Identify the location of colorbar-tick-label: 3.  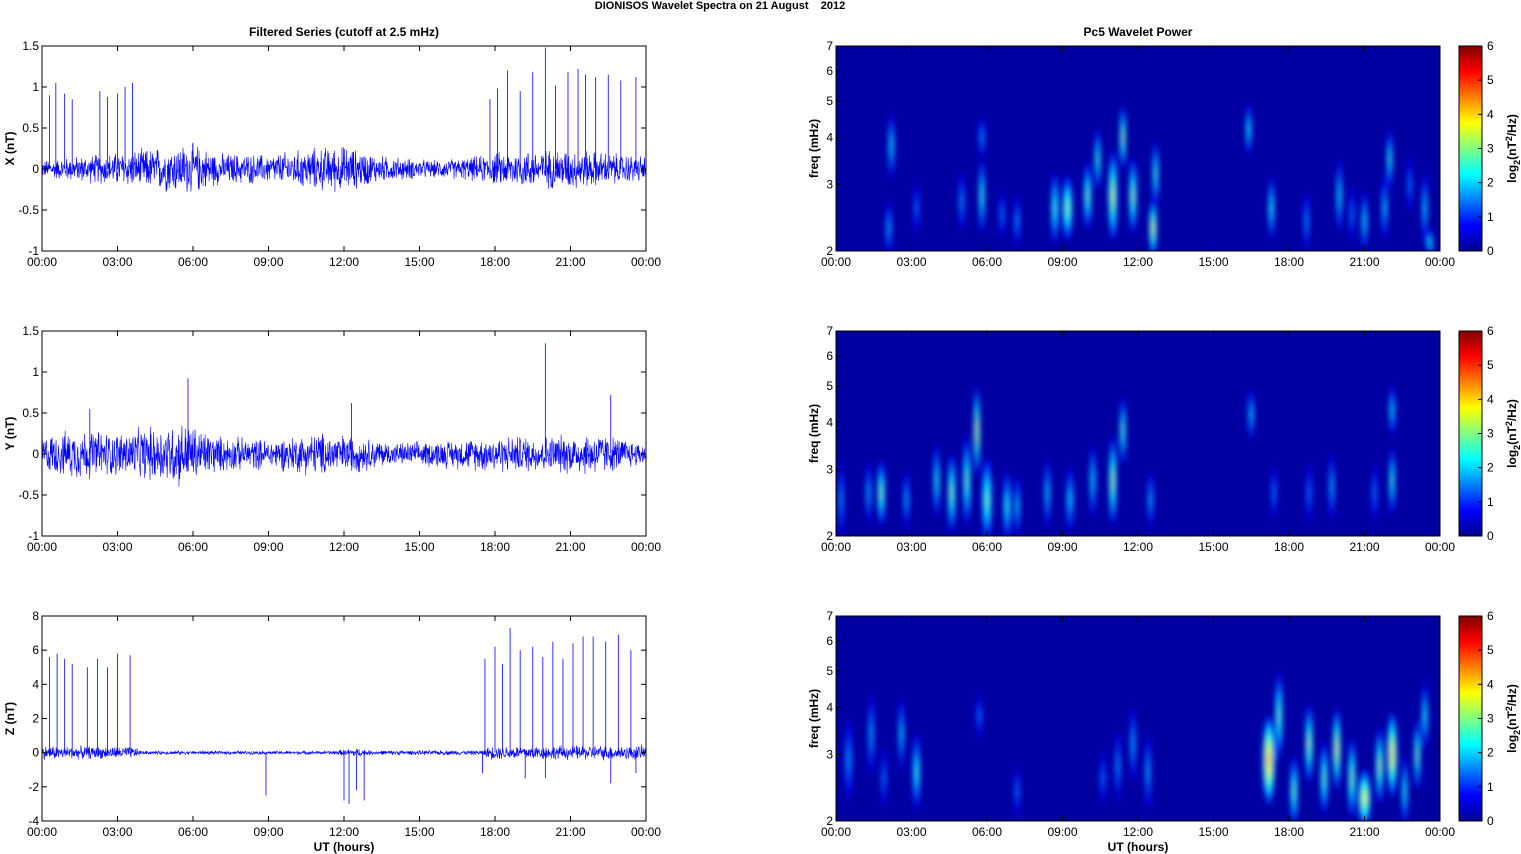
(1490, 434).